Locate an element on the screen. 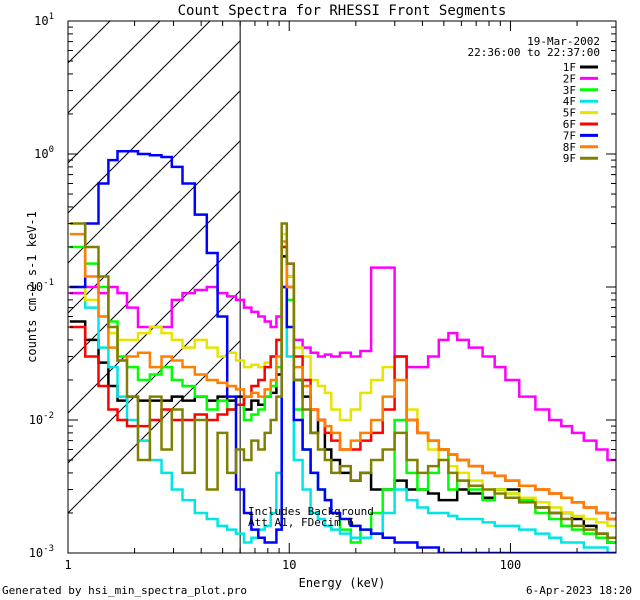  y-tick-label: 10⁻³ is located at coordinates (41, 552).